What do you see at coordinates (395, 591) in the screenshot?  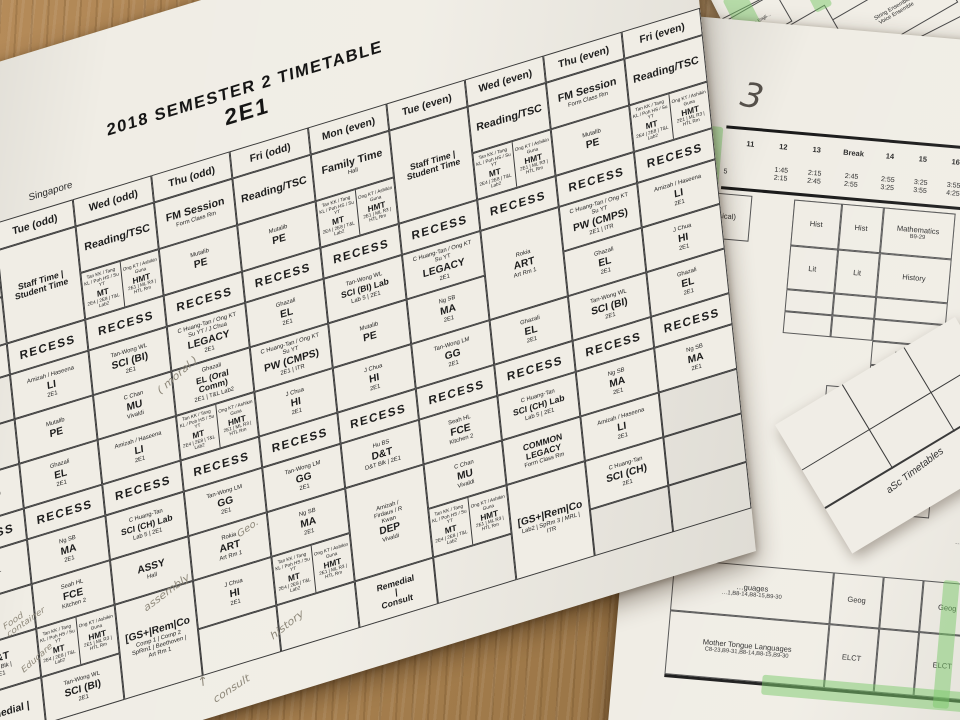 I see `subject-label: Remedial | Consult` at bounding box center [395, 591].